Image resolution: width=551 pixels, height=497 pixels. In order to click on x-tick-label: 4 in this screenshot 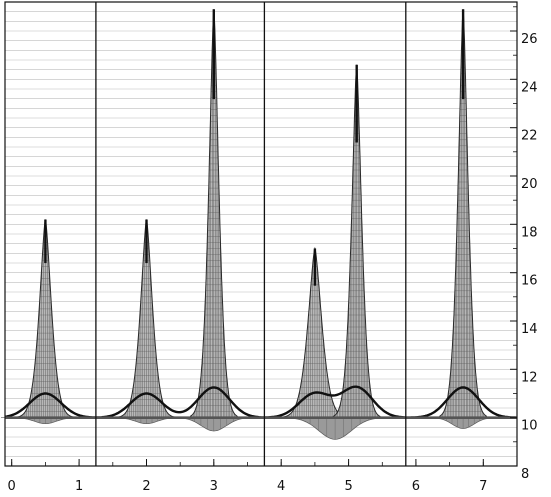, I will do `click(281, 486)`.